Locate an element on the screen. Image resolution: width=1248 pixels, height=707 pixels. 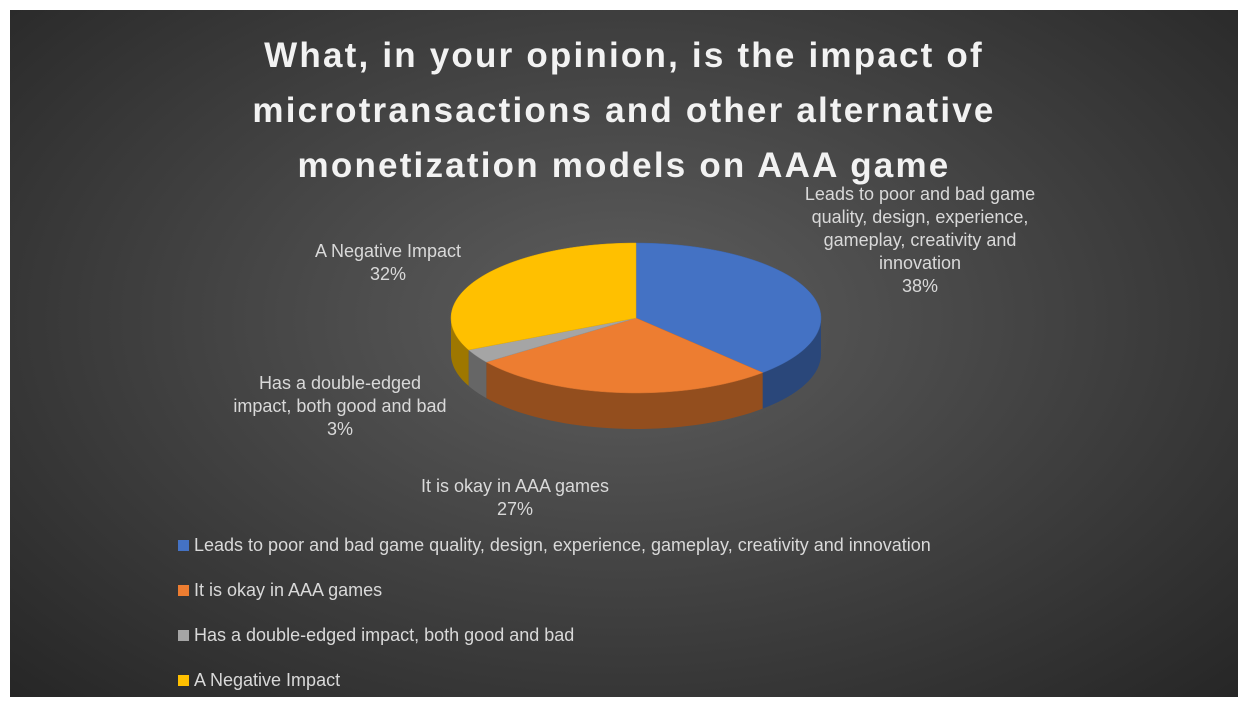
data-label-value: 32% is located at coordinates (388, 274).